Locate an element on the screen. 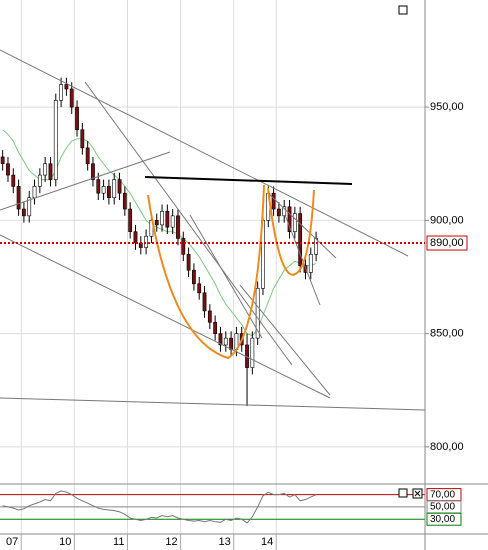 This screenshot has width=488, height=550. y-tick-label: 850,00 is located at coordinates (447, 334).